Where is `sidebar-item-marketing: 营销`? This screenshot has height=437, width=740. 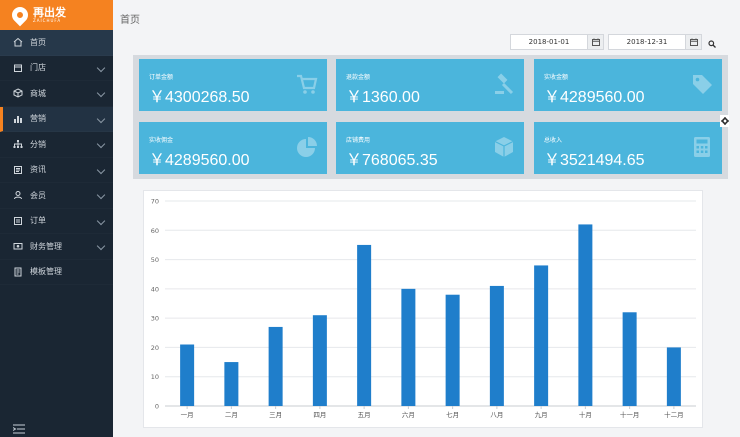 sidebar-item-marketing: 营销 is located at coordinates (56, 119).